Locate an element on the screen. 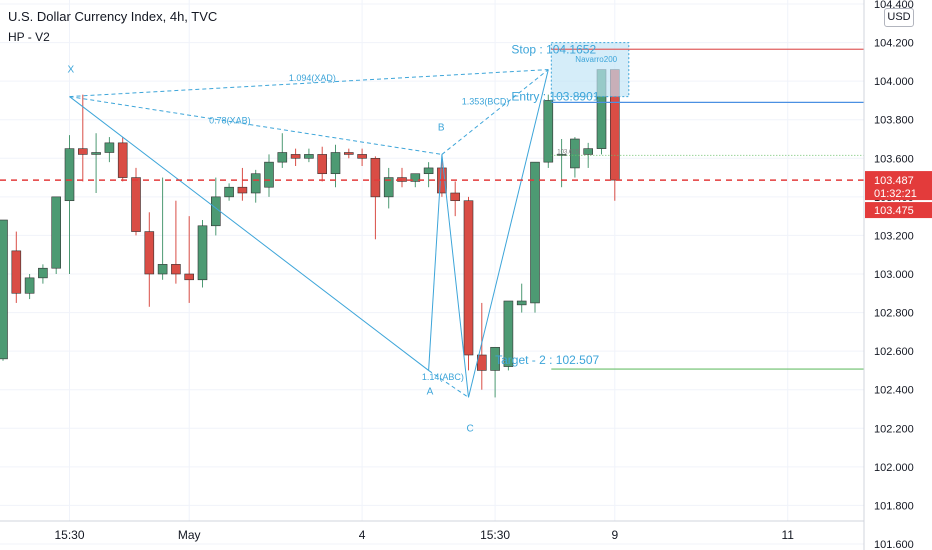  y-tick-label: 104.000 is located at coordinates (894, 82).